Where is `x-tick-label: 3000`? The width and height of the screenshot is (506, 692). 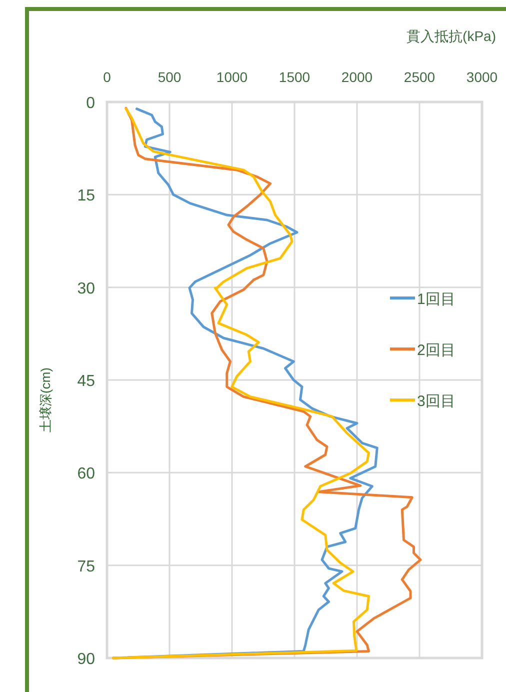 x-tick-label: 3000 is located at coordinates (482, 77).